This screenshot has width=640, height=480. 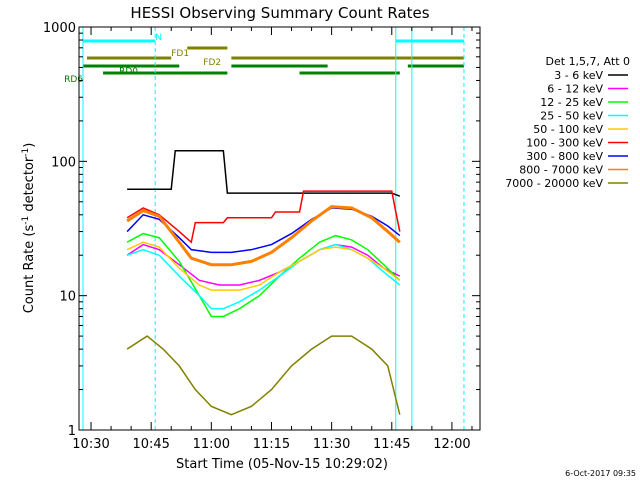 What do you see at coordinates (571, 102) in the screenshot?
I see `legend-label: 12 - 25 keV` at bounding box center [571, 102].